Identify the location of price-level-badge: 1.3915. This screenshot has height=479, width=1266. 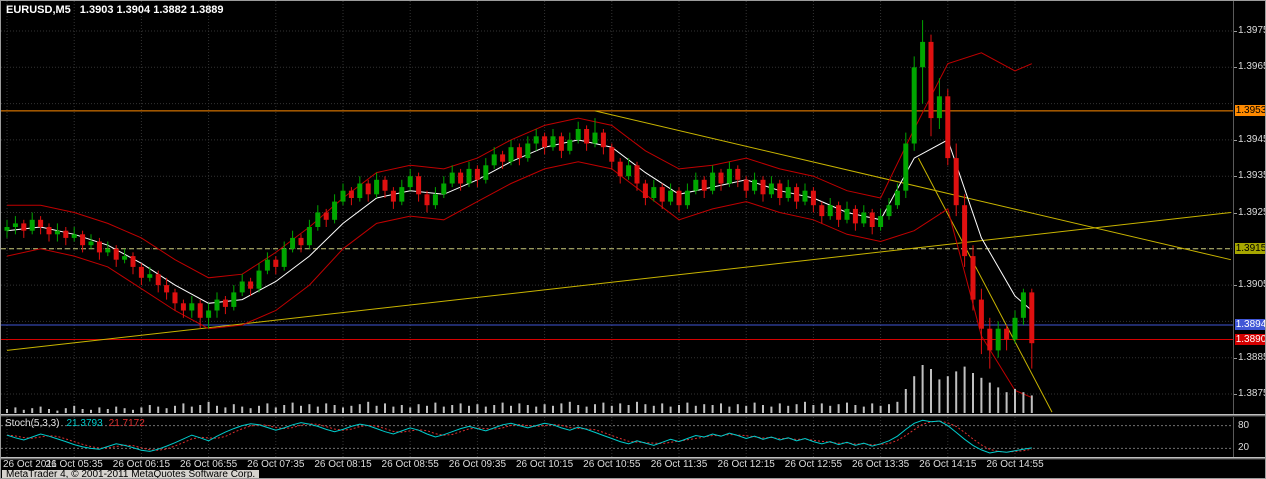
(1250, 248).